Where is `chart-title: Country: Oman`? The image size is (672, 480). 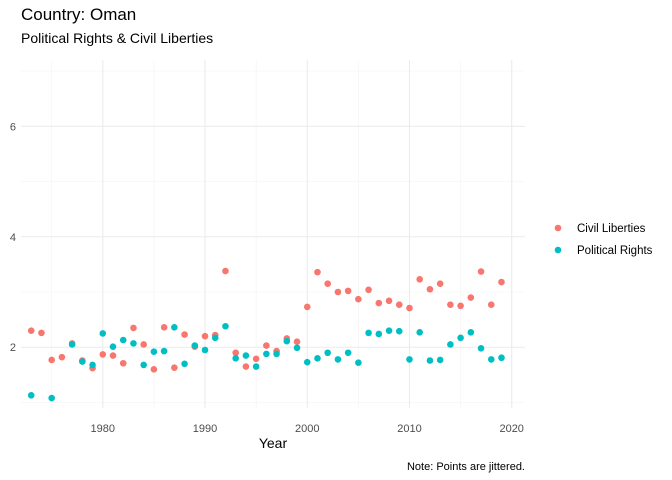
chart-title: Country: Oman is located at coordinates (78, 14).